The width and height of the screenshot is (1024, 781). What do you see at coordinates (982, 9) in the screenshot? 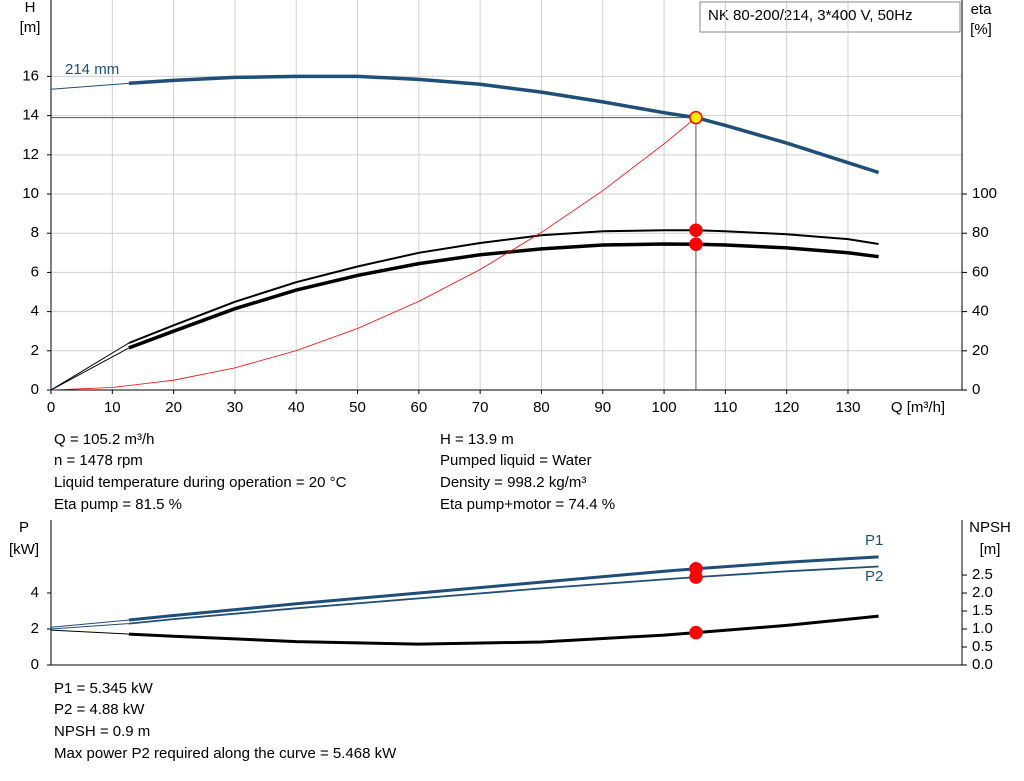
I see `y2-axis-label: eta` at bounding box center [982, 9].